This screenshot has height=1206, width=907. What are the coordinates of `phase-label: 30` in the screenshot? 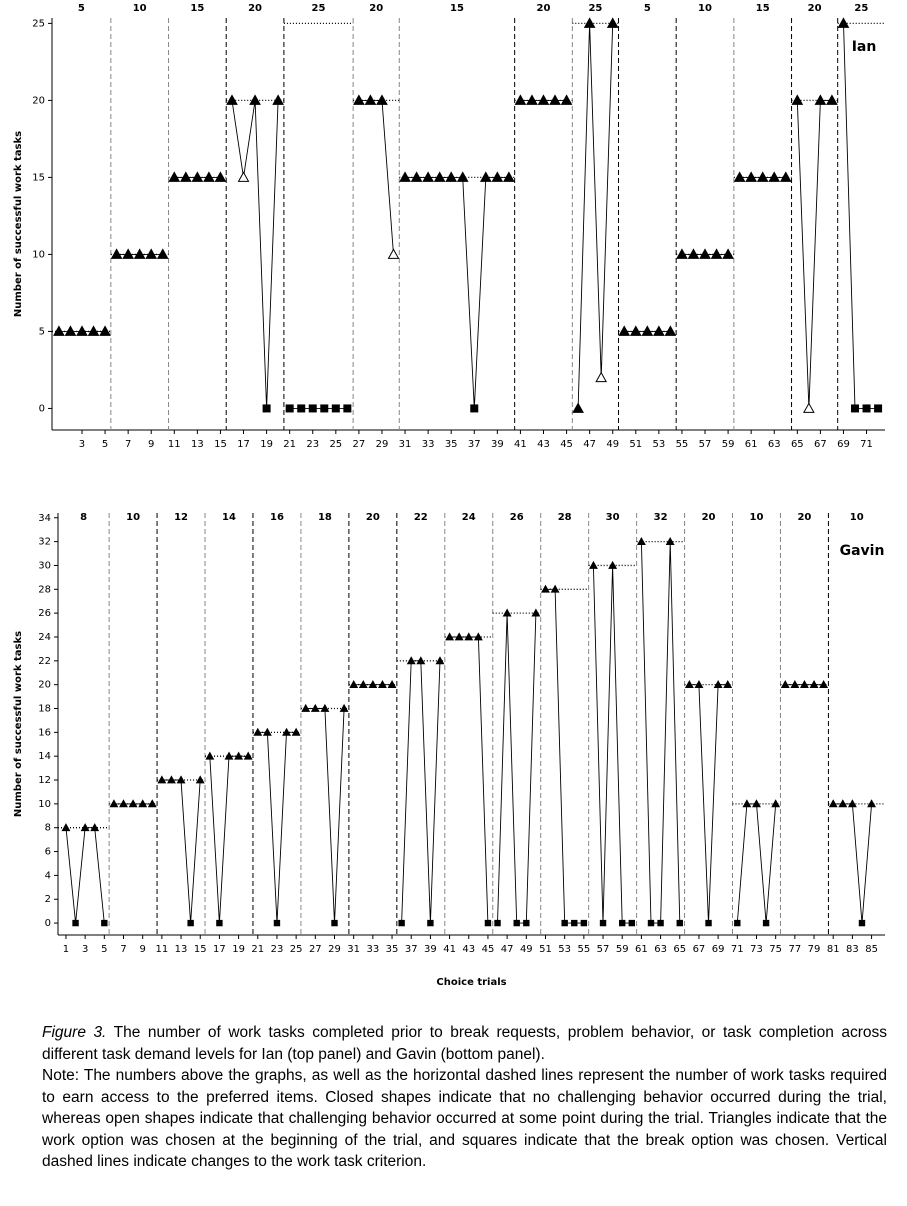 It's located at (613, 517).